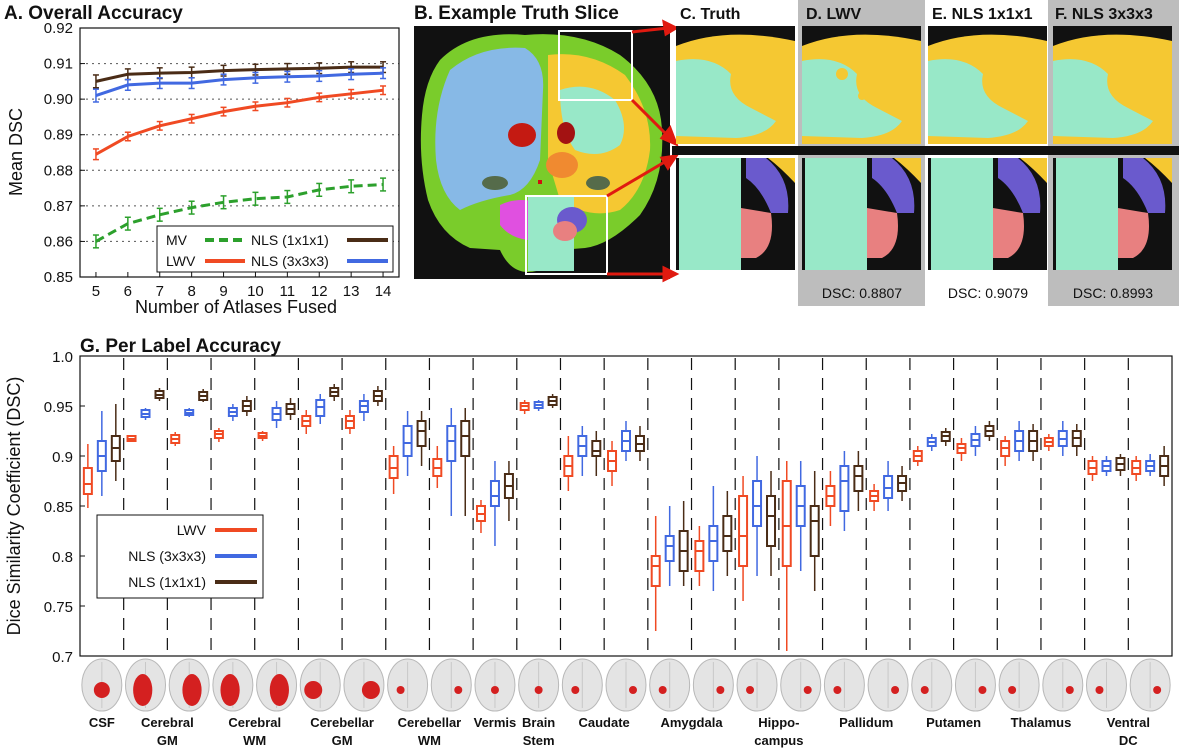 The image size is (1179, 755). I want to click on panel-a-series, so click(239, 155).